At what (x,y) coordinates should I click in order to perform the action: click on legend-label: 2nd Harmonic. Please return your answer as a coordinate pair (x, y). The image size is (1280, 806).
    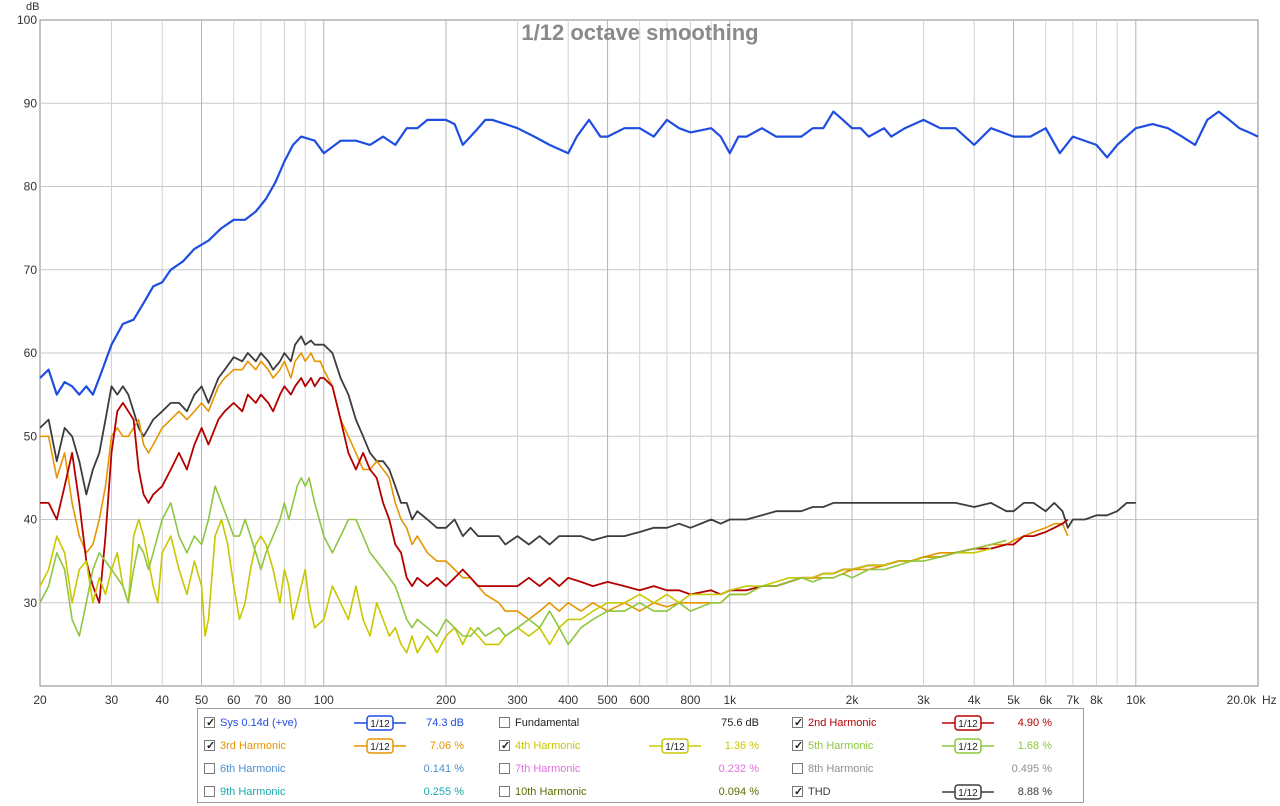
    Looking at the image, I should click on (842, 723).